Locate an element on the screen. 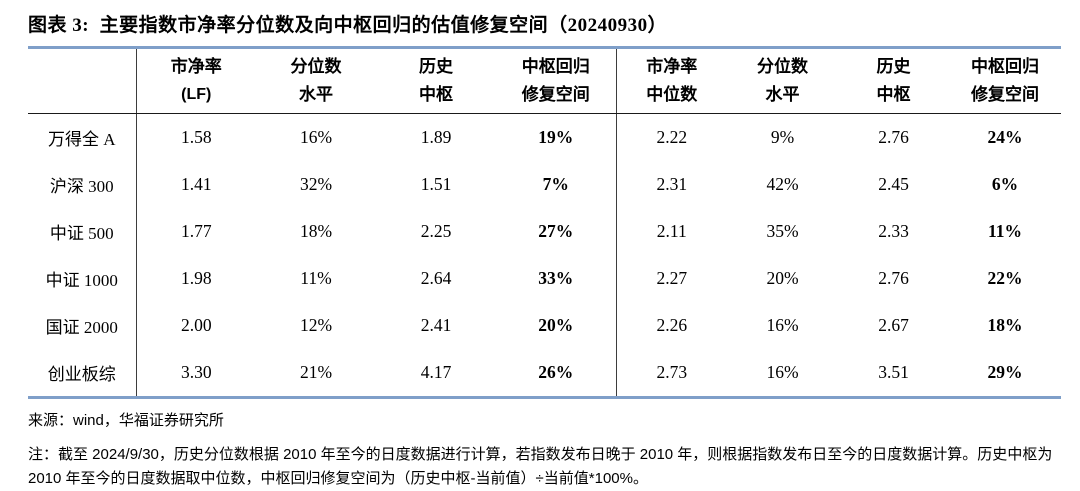 The height and width of the screenshot is (491, 1080). header-line2: 中位数 is located at coordinates (672, 94).